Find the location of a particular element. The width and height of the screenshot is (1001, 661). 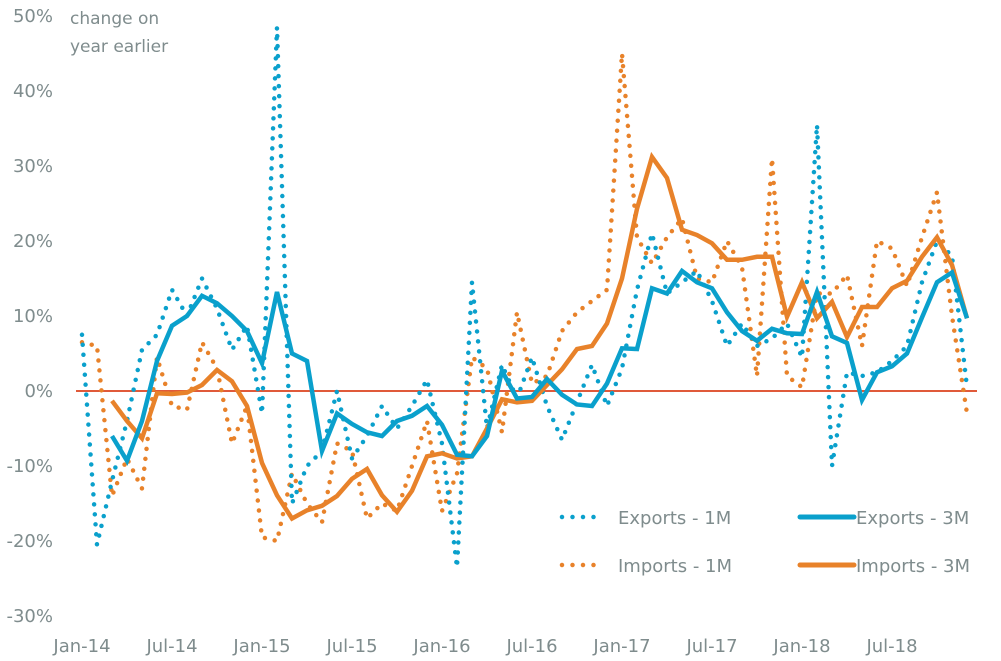

y-tick-label: 0% is located at coordinates (38, 391).